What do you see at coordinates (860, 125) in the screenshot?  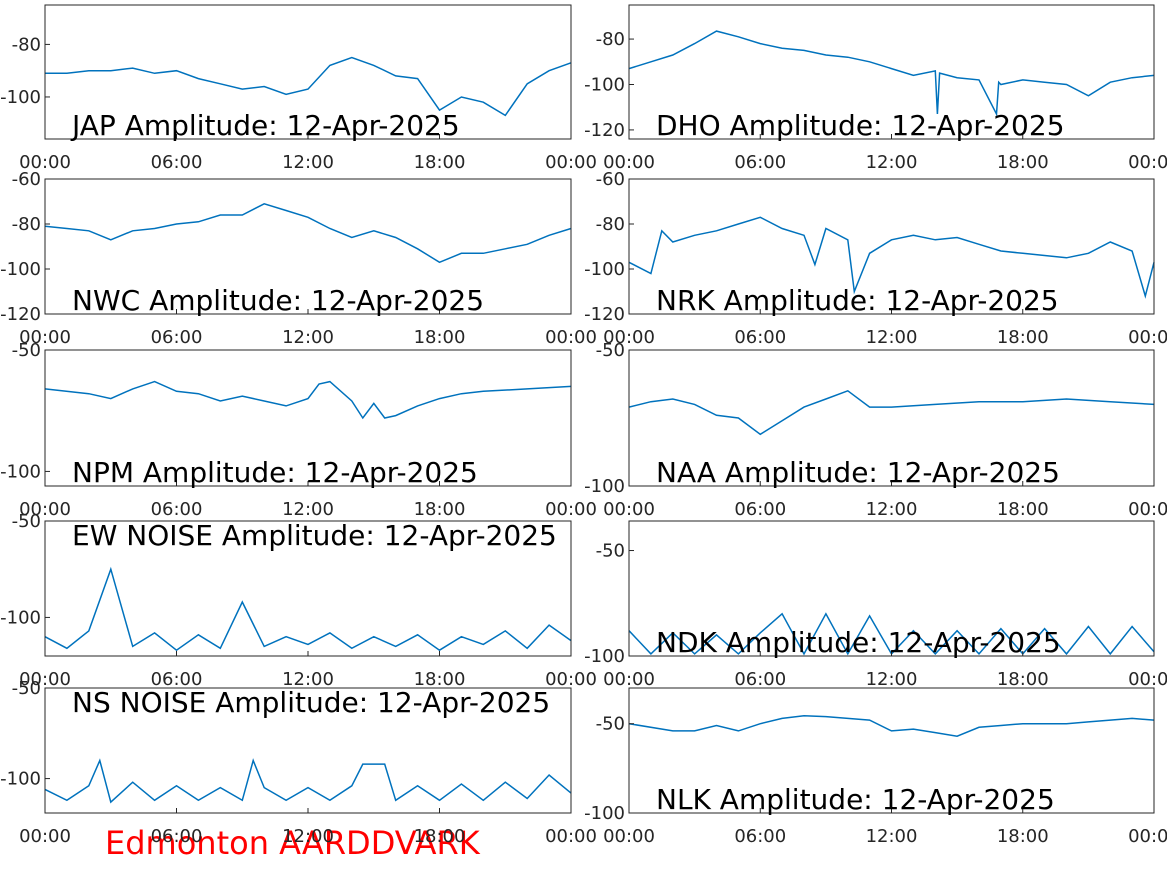 I see `panel-title: DHO Amplitude: 12-Apr-2025` at bounding box center [860, 125].